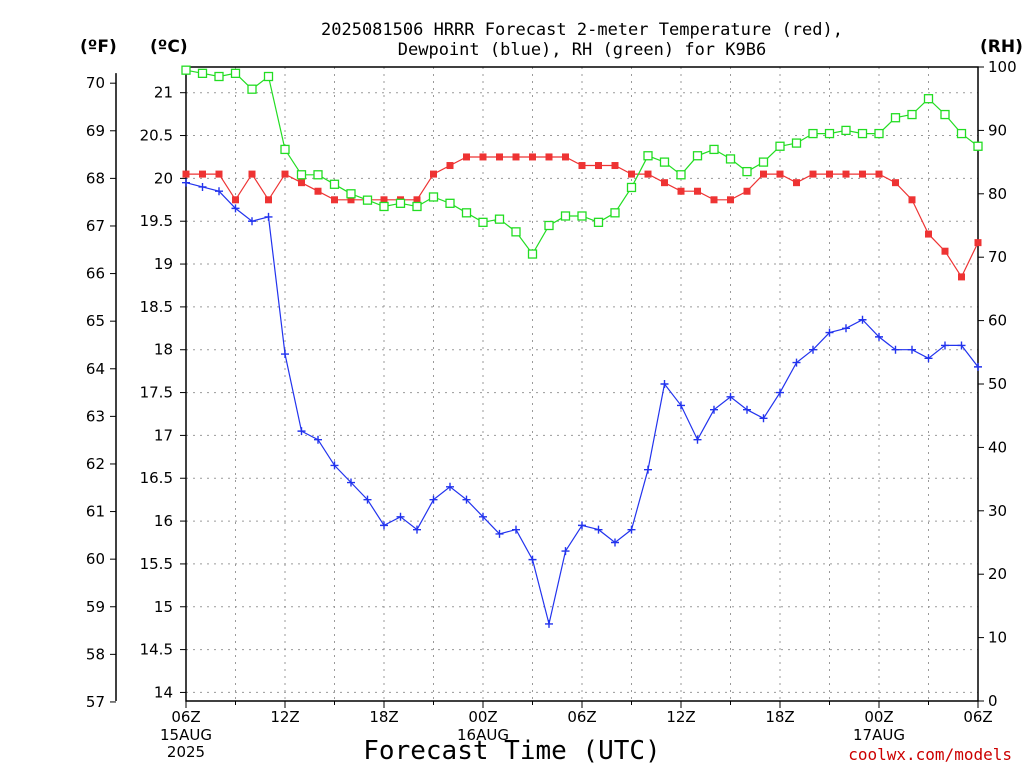 Image resolution: width=1024 pixels, height=768 pixels. I want to click on celsius-tick-label: 15.5, so click(156, 564).